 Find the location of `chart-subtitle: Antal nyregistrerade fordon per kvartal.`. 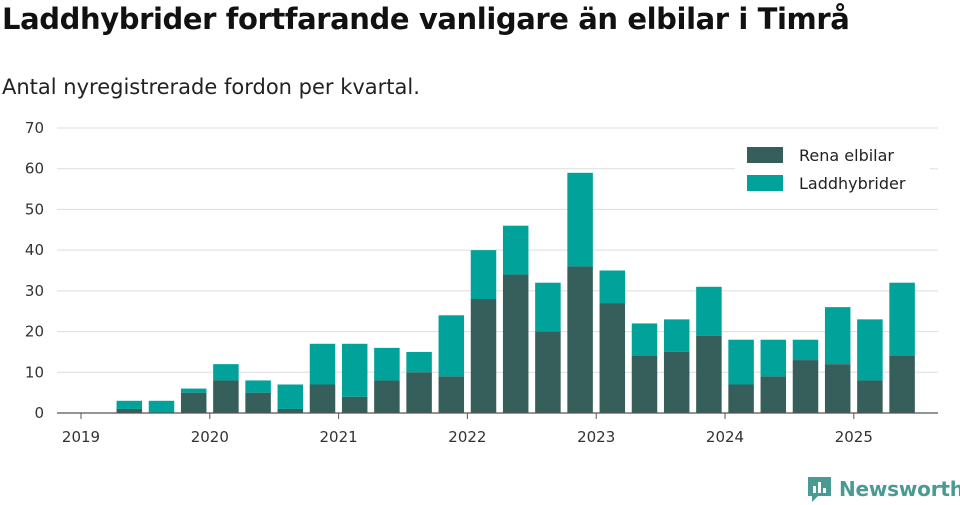

chart-subtitle: Antal nyregistrerade fordon per kvartal. is located at coordinates (211, 87).